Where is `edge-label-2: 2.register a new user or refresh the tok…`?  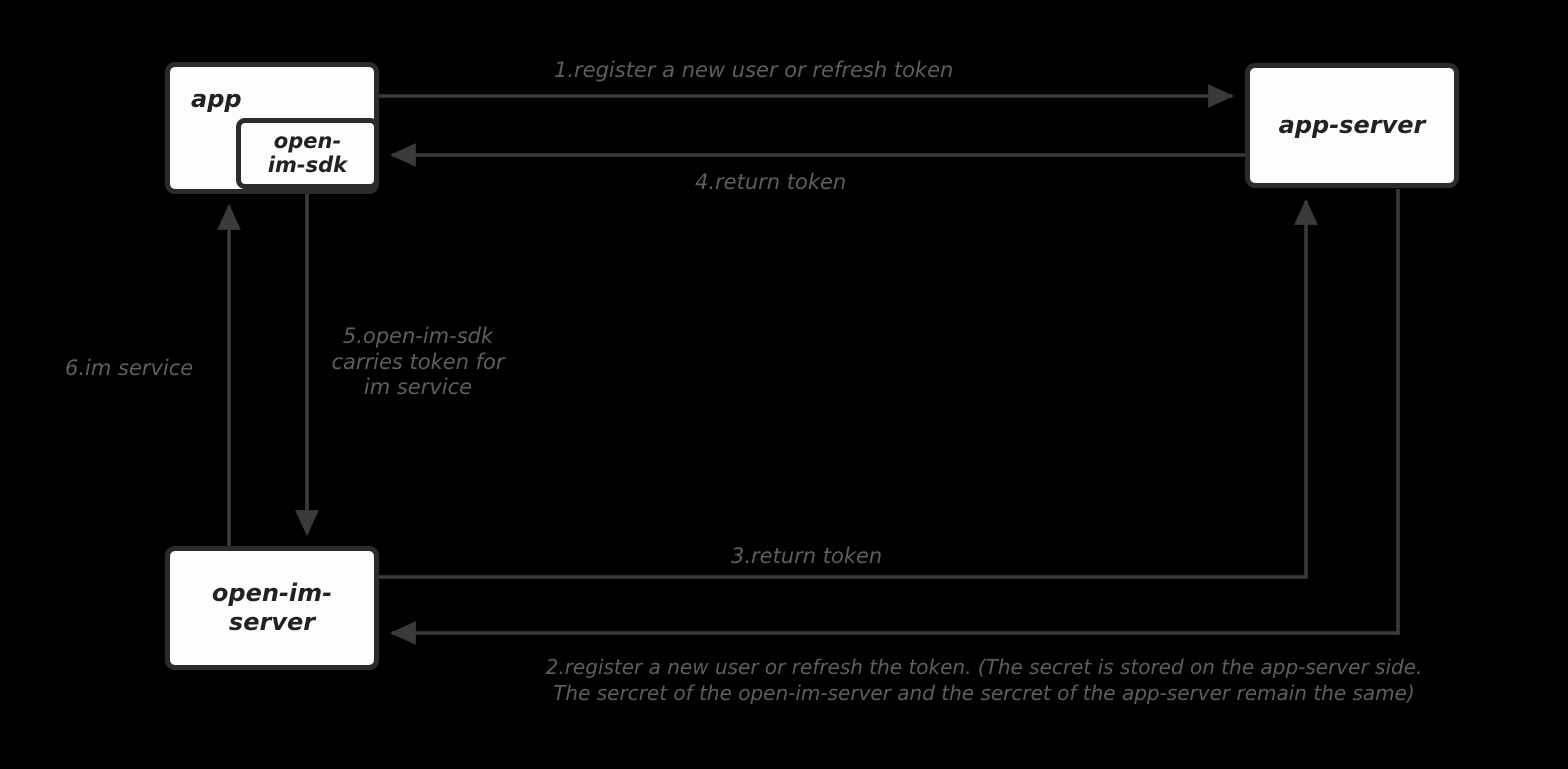
edge-label-2: 2.register a new user or refresh the tok… is located at coordinates (984, 680).